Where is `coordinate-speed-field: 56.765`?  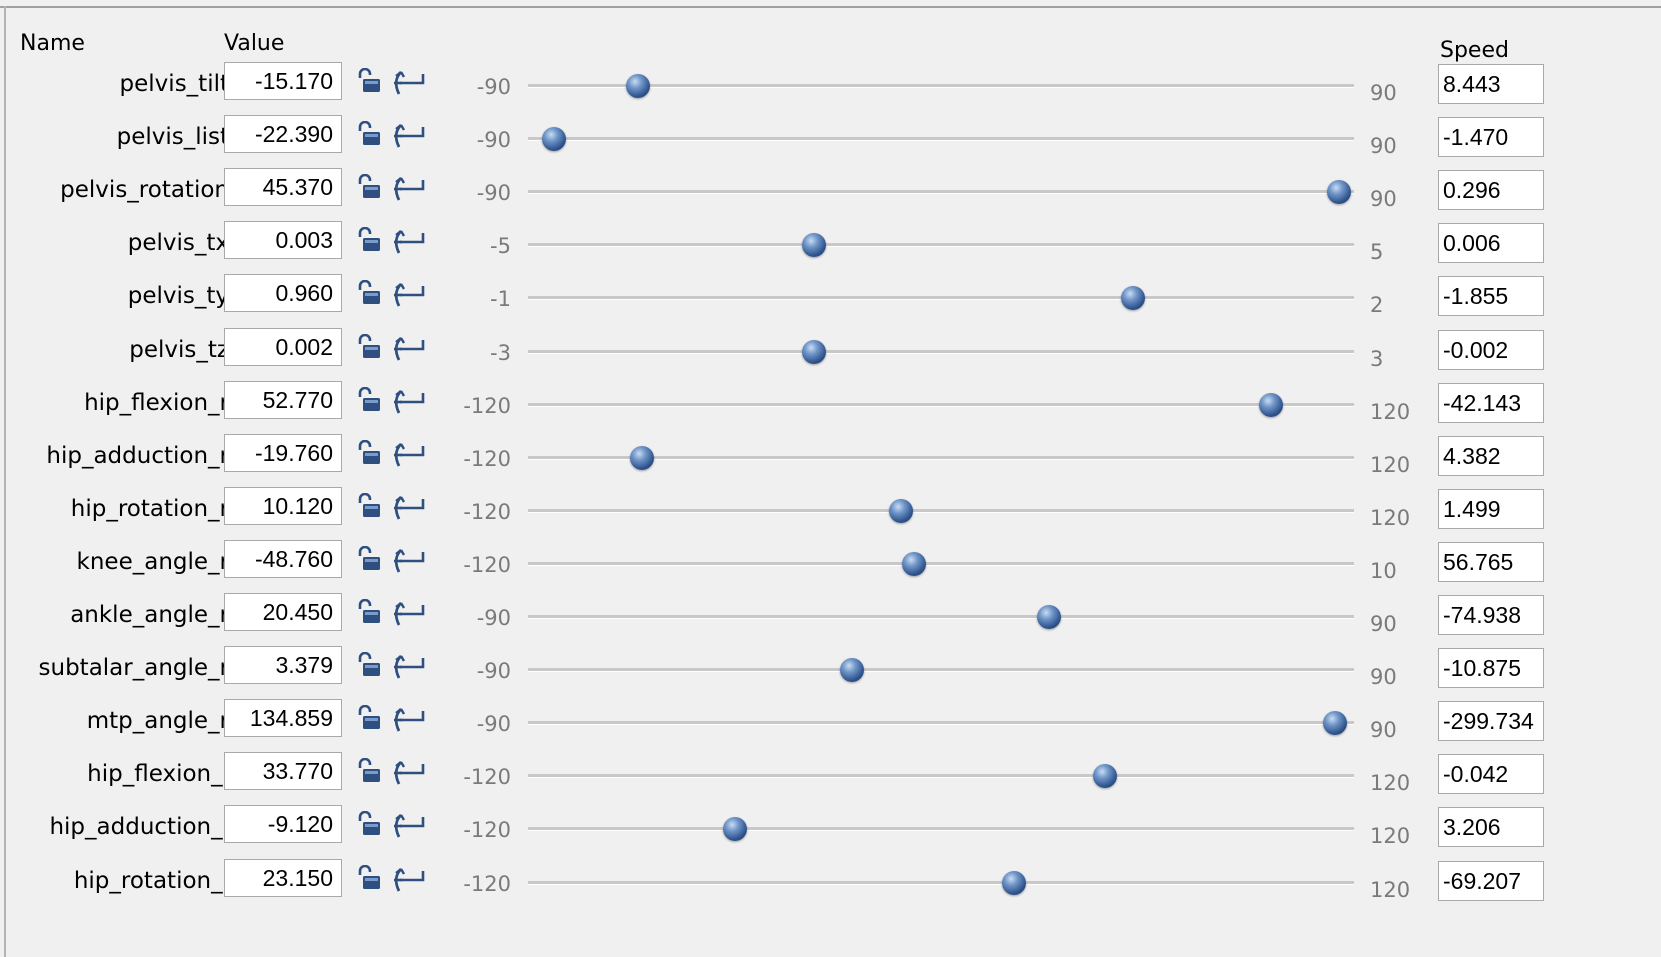
coordinate-speed-field: 56.765 is located at coordinates (1491, 561).